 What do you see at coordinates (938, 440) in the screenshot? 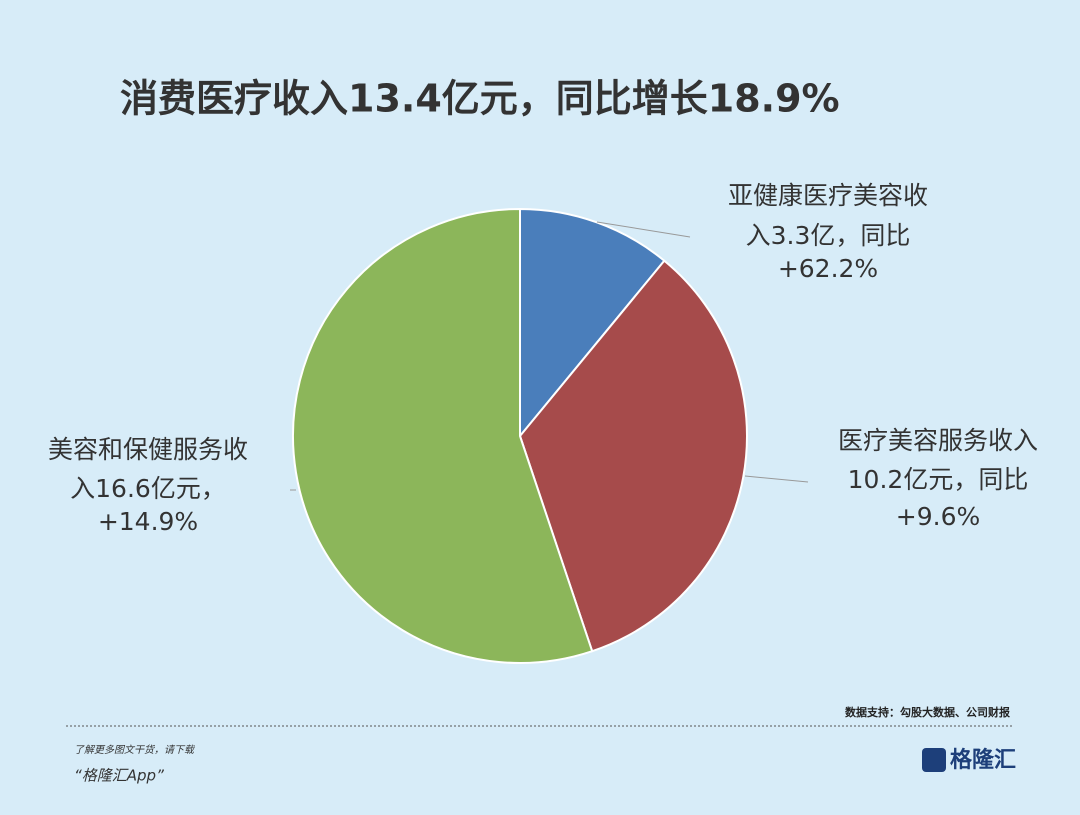
I see `slice-label: 医疗美容服务收入` at bounding box center [938, 440].